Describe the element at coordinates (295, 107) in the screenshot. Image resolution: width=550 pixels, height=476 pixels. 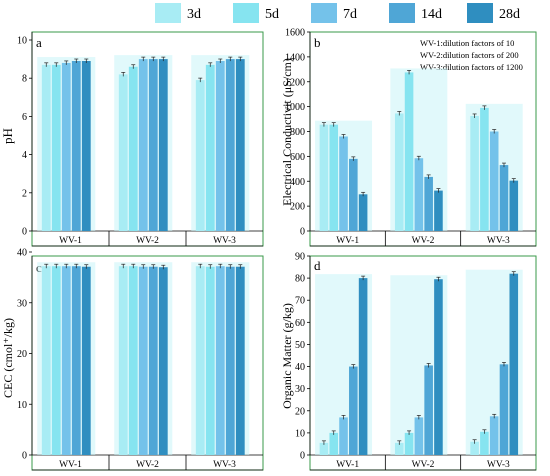
I see `y-tick-label: 1000` at that location.